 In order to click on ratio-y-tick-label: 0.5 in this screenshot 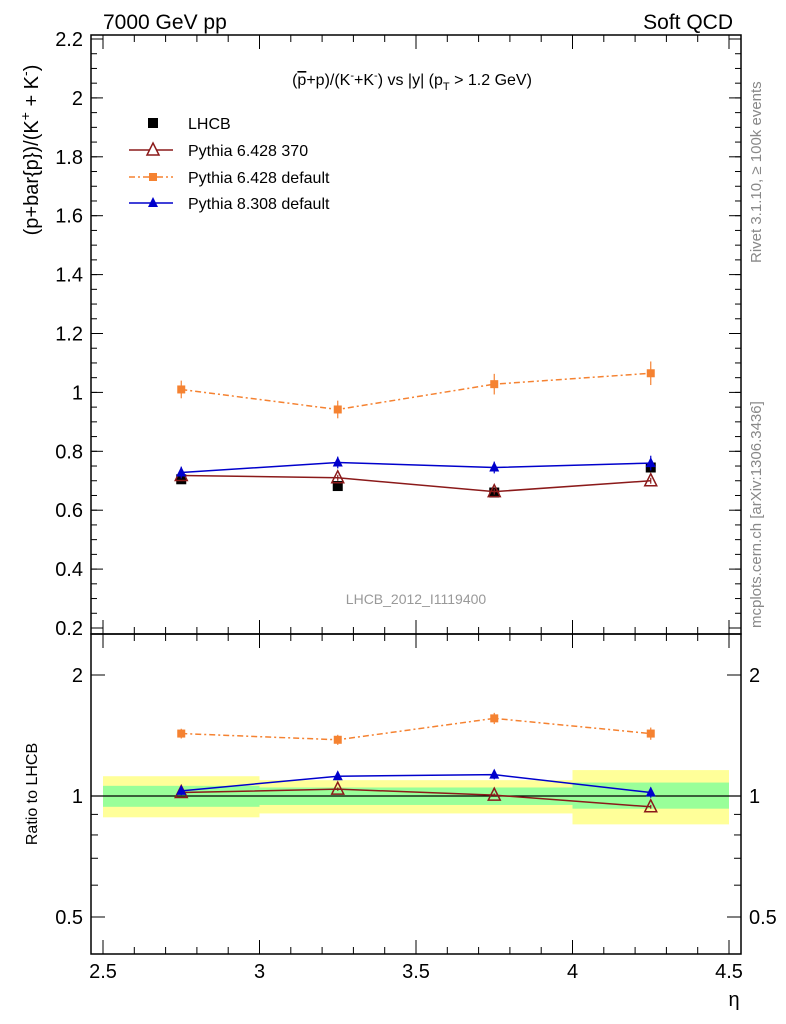, I will do `click(69, 918)`.